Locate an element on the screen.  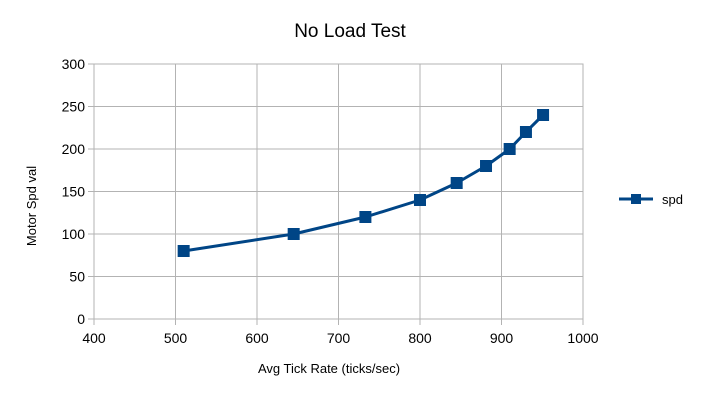
x-tick-label: 900 is located at coordinates (502, 338).